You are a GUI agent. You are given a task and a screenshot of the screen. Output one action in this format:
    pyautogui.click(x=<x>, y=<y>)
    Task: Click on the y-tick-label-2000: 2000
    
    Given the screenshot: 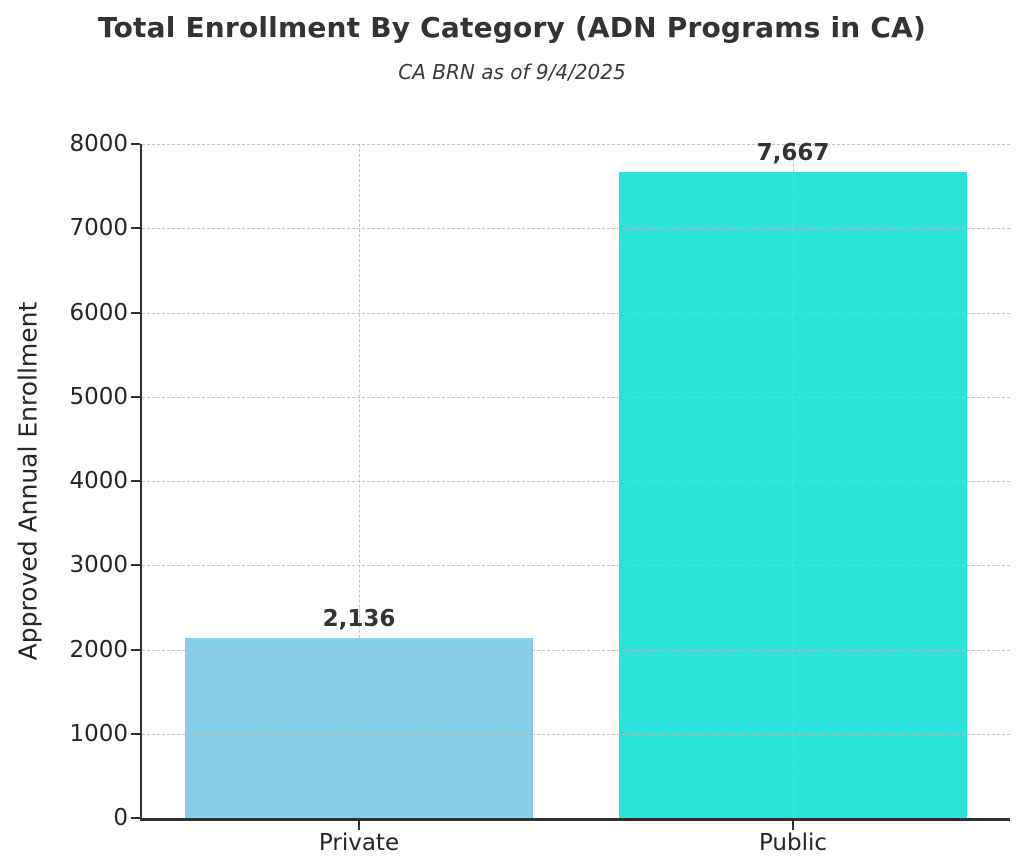 What is the action you would take?
    pyautogui.click(x=98, y=649)
    